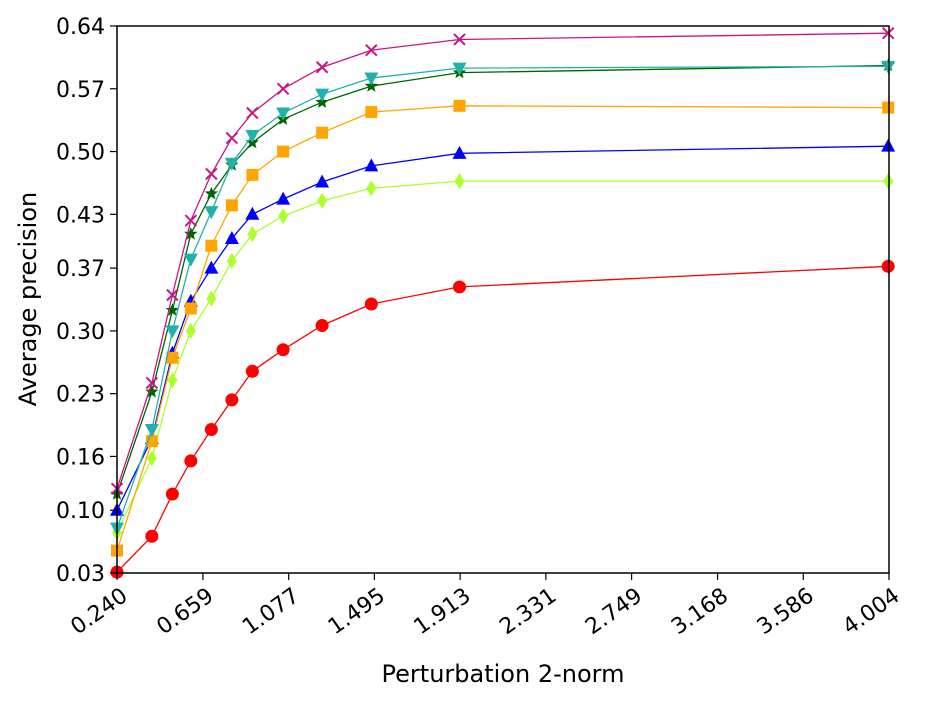  What do you see at coordinates (700, 611) in the screenshot?
I see `x-tick-label: 3.168` at bounding box center [700, 611].